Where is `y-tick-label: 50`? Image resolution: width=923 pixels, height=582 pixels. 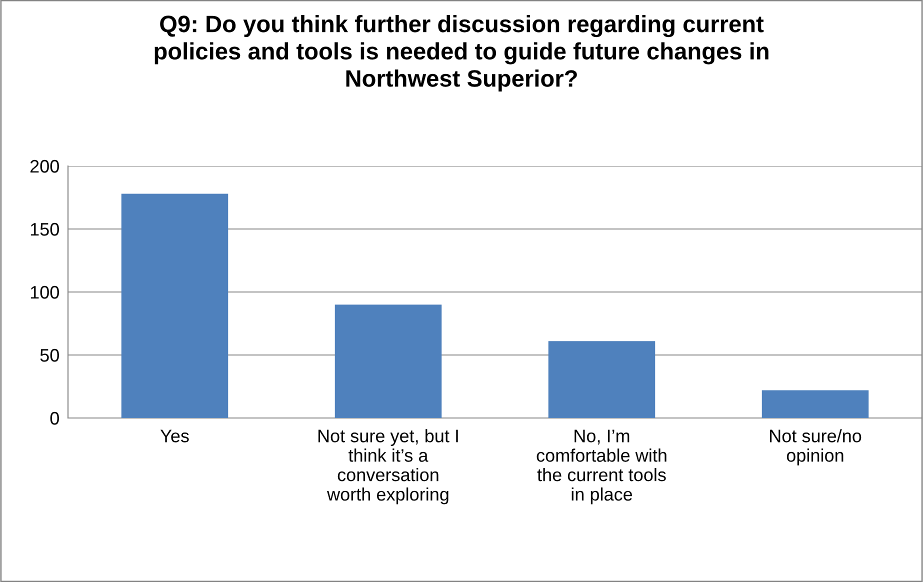 y-tick-label: 50 is located at coordinates (49, 355).